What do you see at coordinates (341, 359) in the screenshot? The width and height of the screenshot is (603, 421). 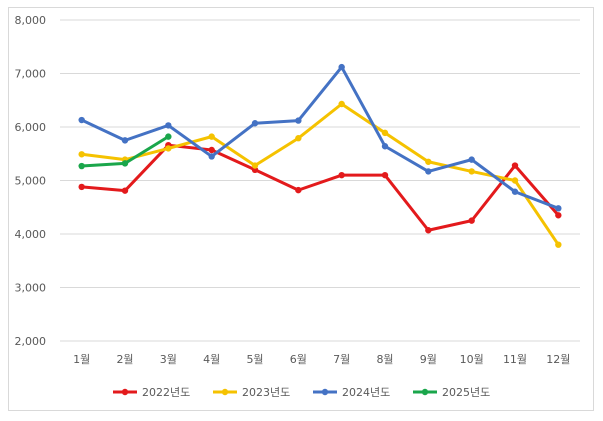 I see `x-tick-label: 7월` at bounding box center [341, 359].